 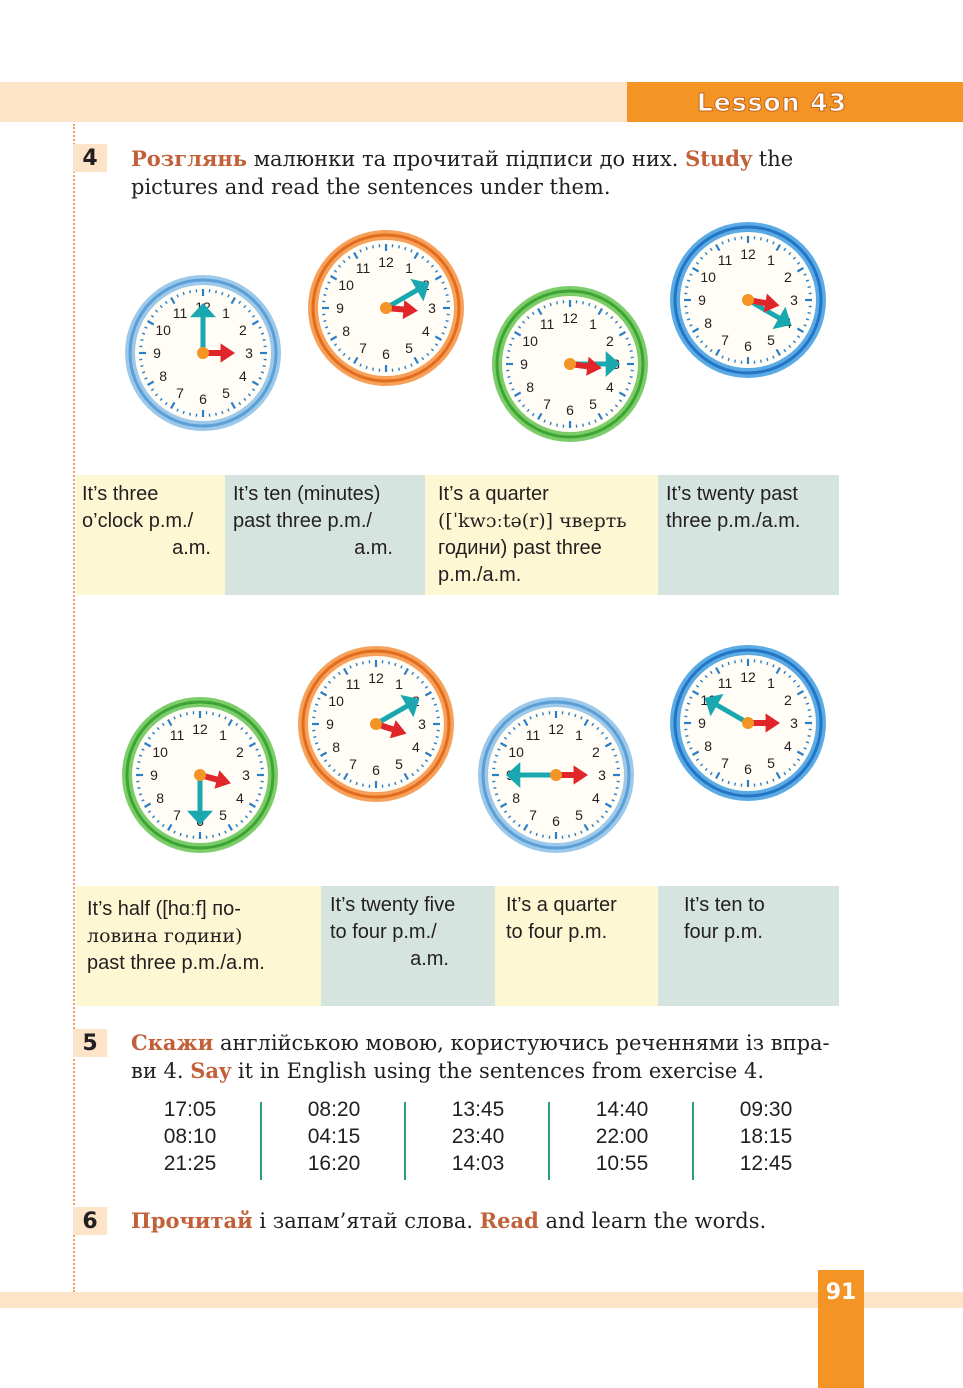 What do you see at coordinates (748, 535) in the screenshot?
I see `caption-twenty-past-three: It’s twenty past three p.m./a.m.` at bounding box center [748, 535].